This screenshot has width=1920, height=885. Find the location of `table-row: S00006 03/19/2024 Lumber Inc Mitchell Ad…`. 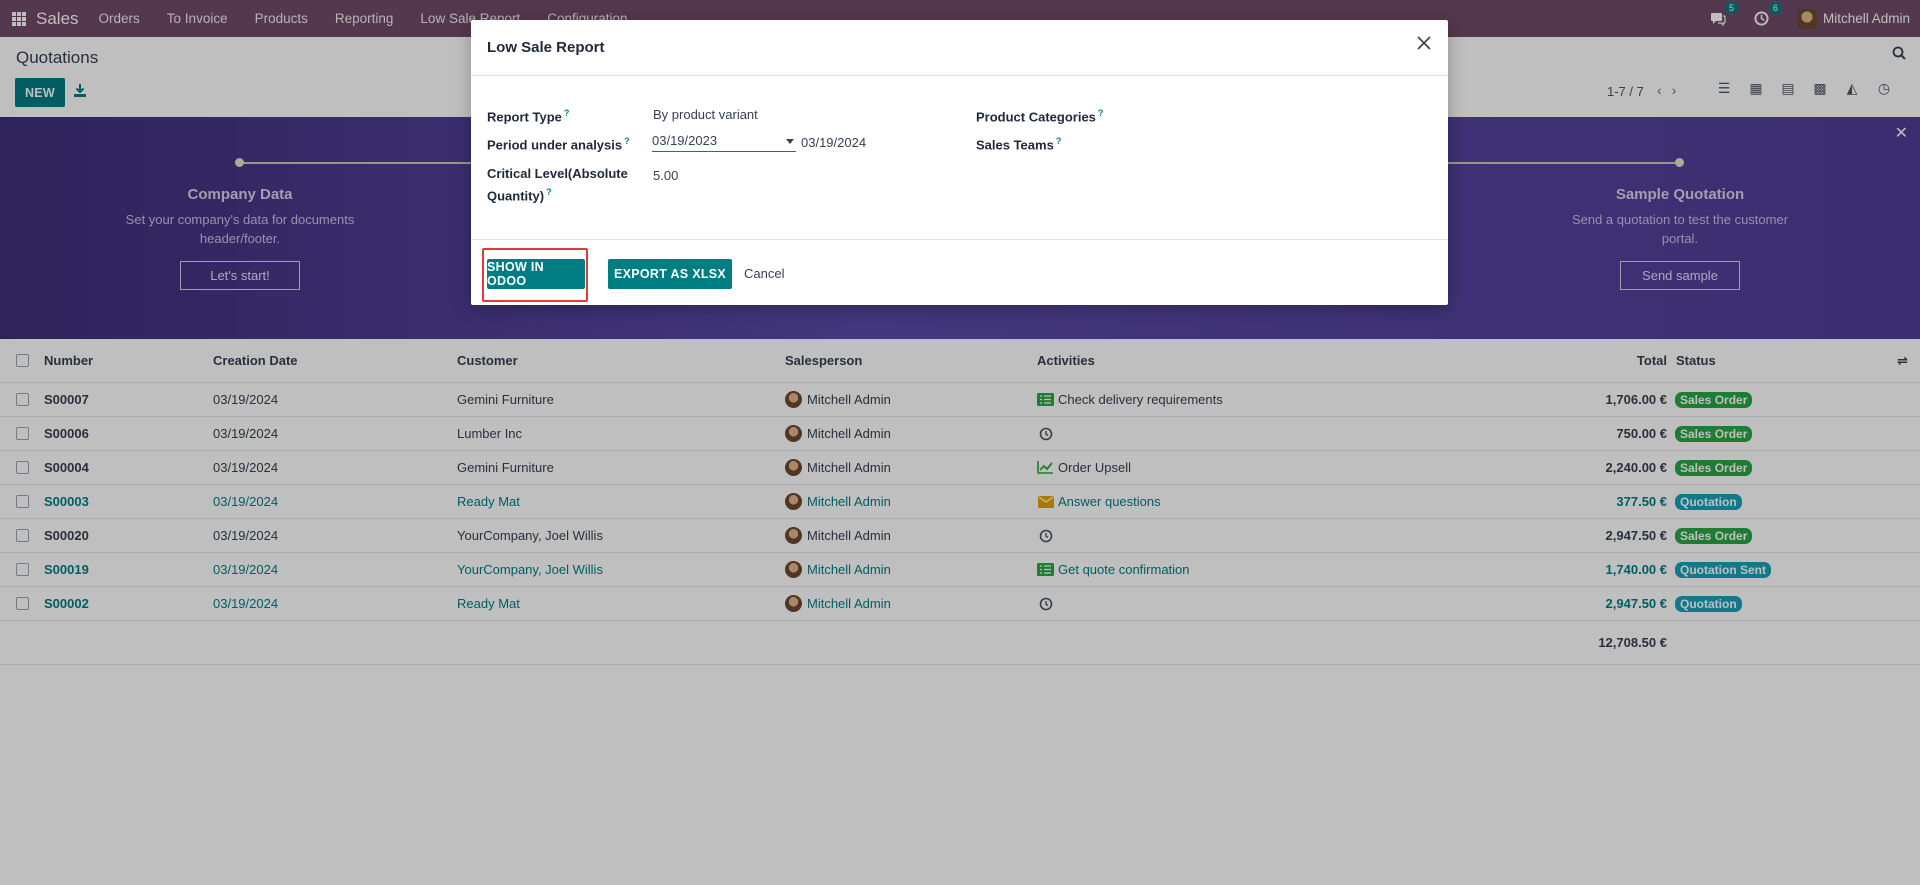

table-row: S00006 03/19/2024 Lumber Inc Mitchell Ad… is located at coordinates (960, 434).